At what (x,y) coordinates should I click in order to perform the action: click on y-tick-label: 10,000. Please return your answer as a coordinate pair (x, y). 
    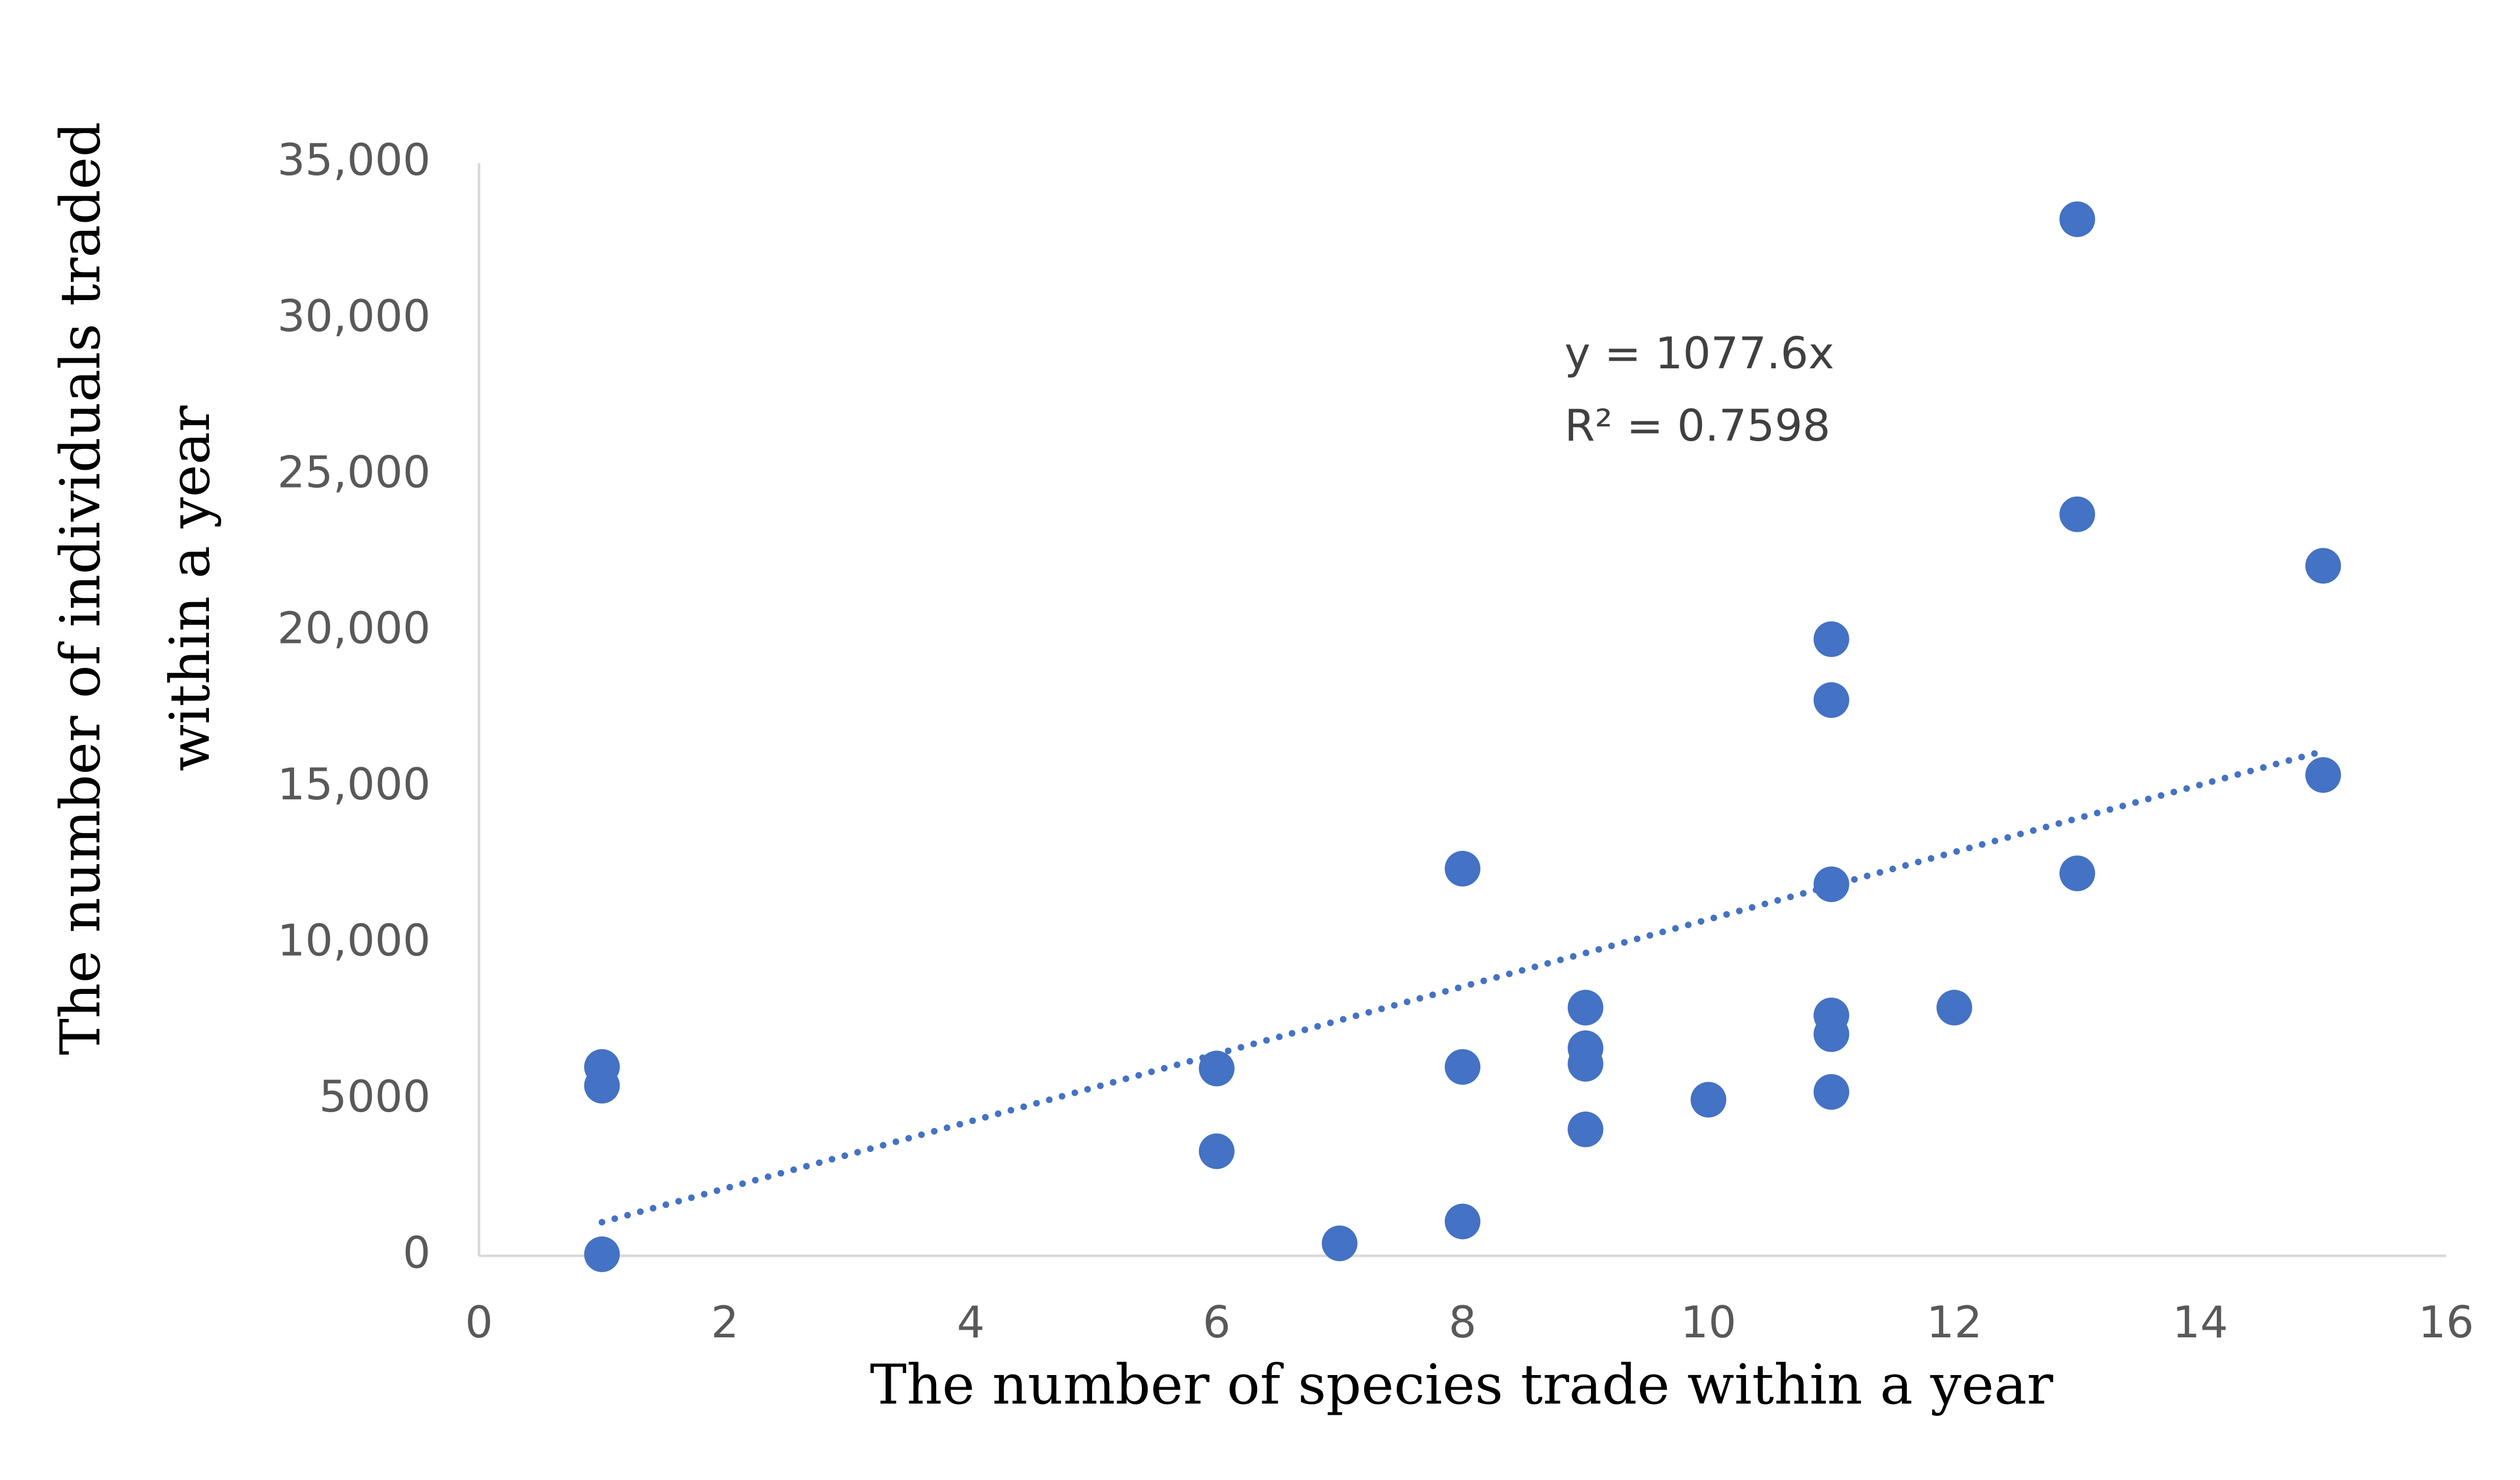
    Looking at the image, I should click on (354, 941).